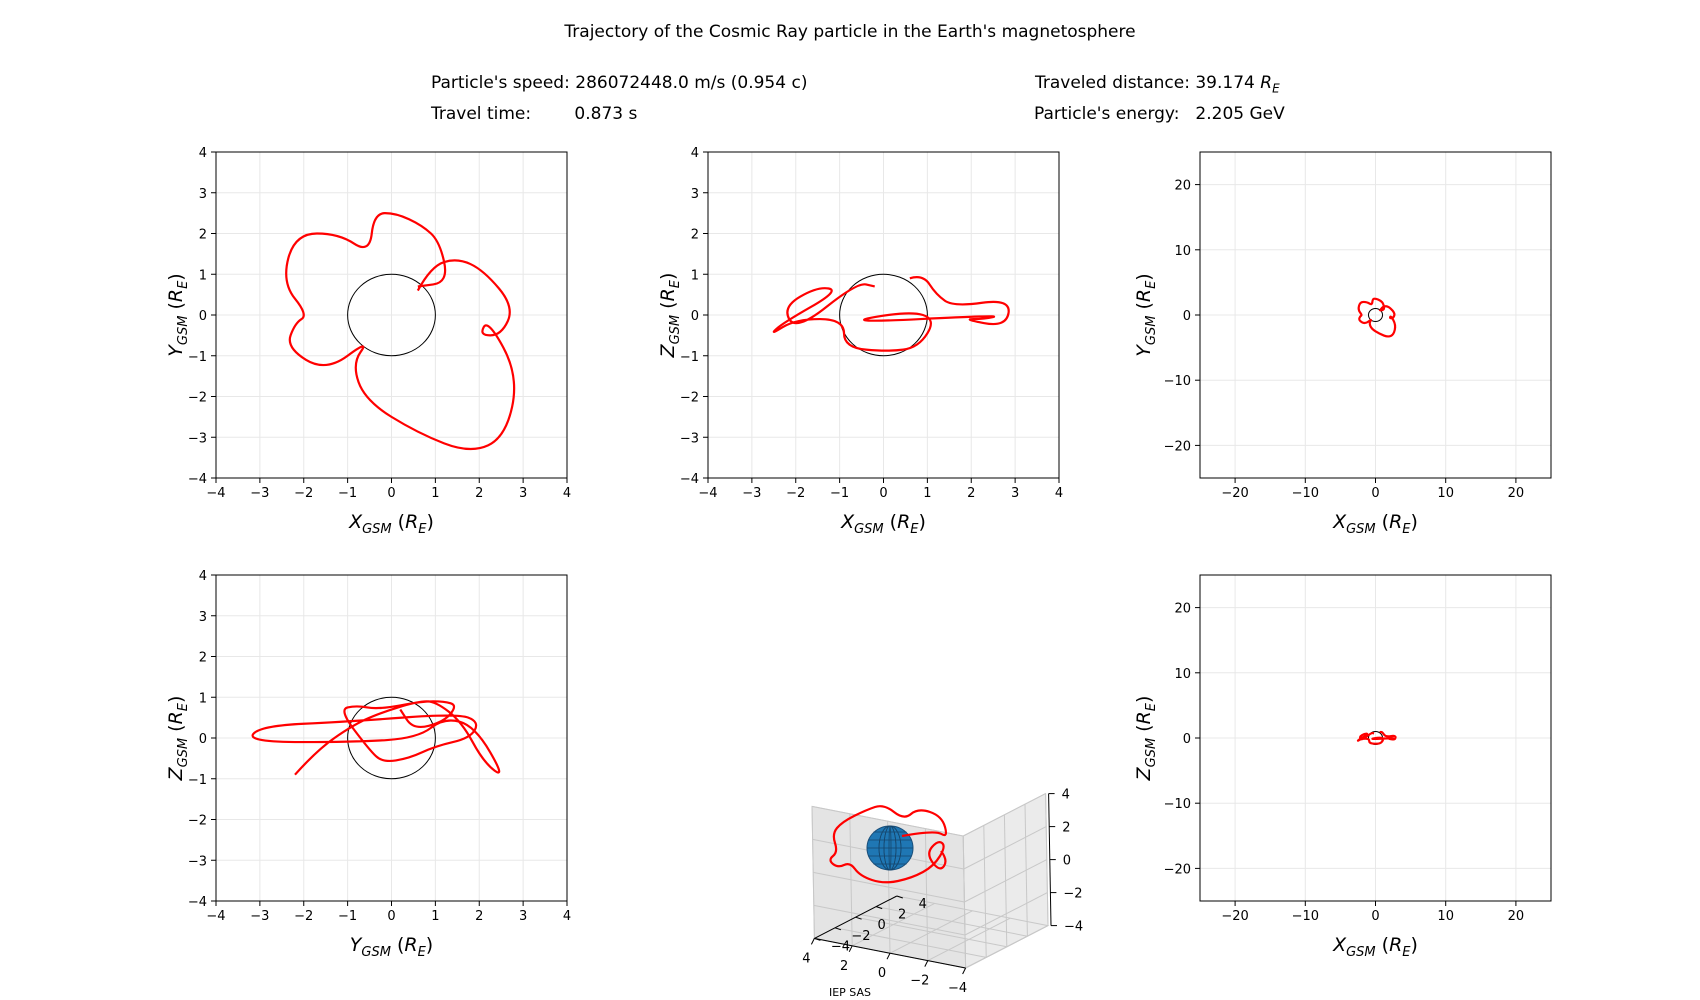 The width and height of the screenshot is (1700, 1000). Describe the element at coordinates (534, 114) in the screenshot. I see `time-readout: Travel time: 0.873 s` at that location.